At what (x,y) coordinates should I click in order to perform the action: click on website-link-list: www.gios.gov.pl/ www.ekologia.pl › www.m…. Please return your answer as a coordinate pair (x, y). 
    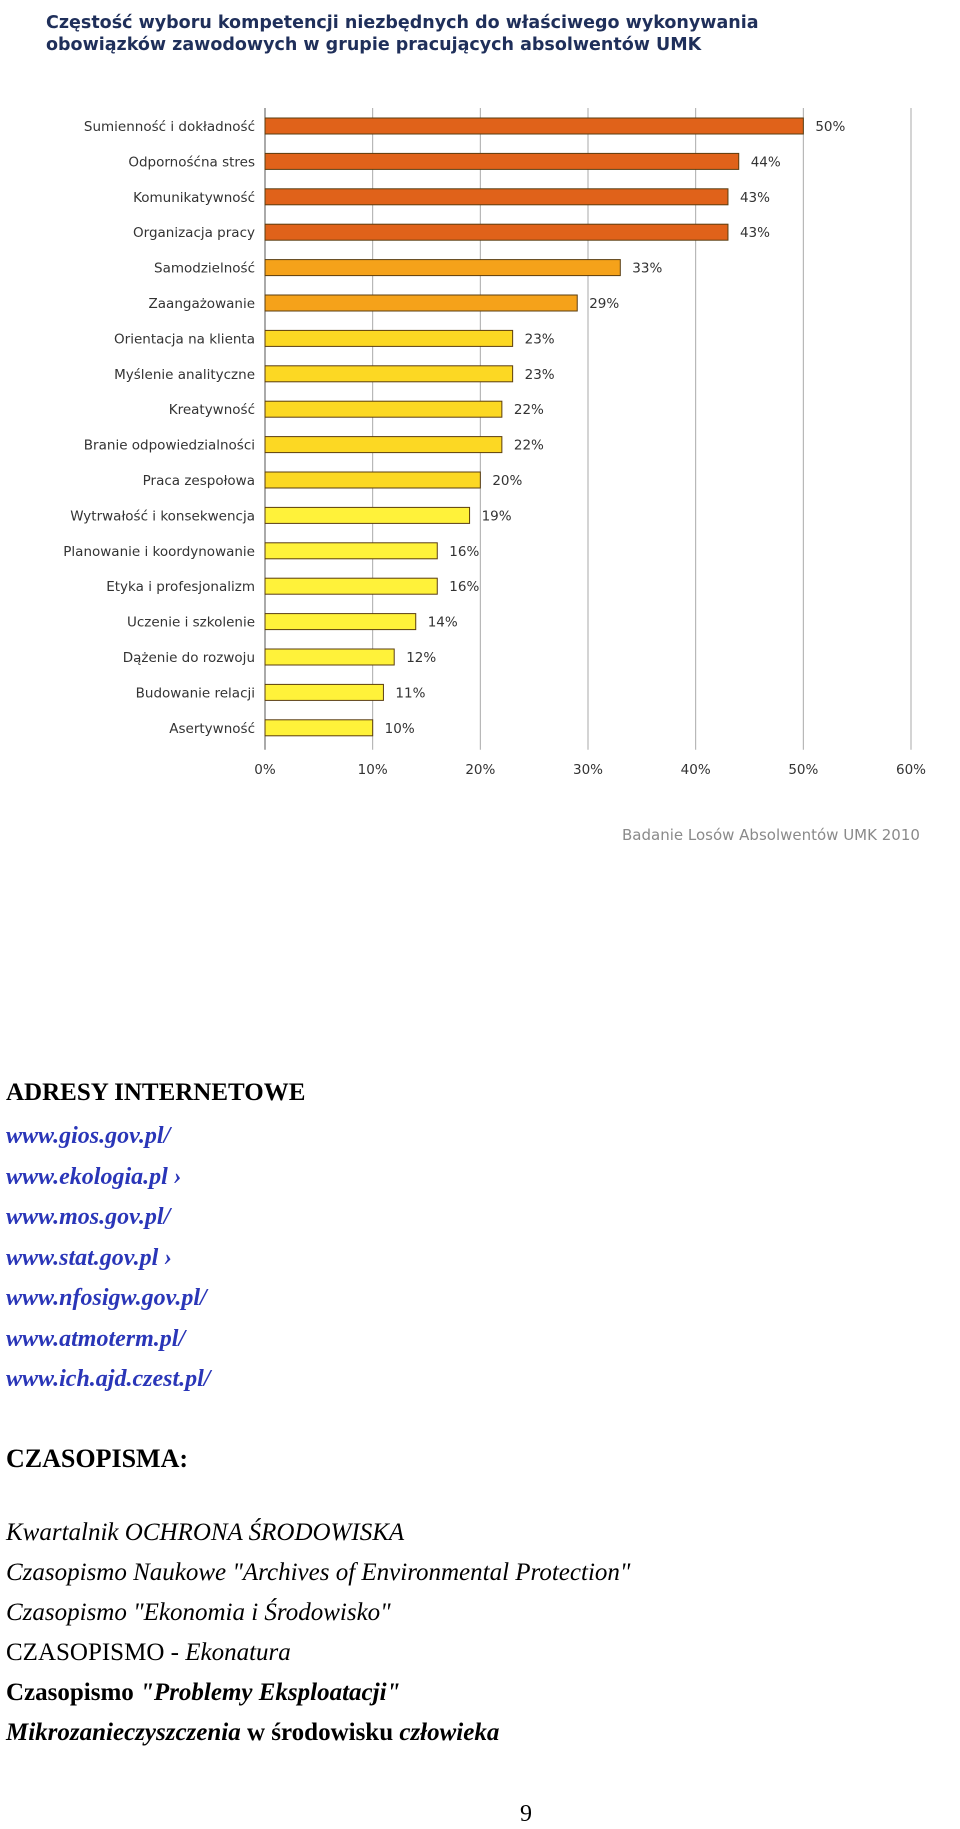
    Looking at the image, I should click on (108, 1258).